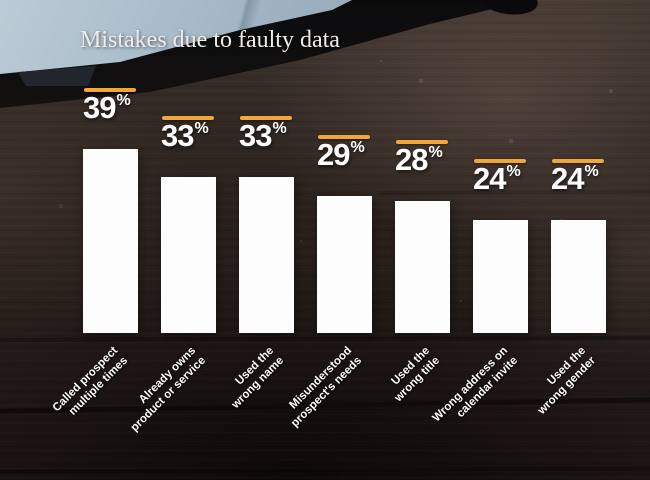 The width and height of the screenshot is (650, 480). What do you see at coordinates (419, 159) in the screenshot?
I see `value-label: 28%` at bounding box center [419, 159].